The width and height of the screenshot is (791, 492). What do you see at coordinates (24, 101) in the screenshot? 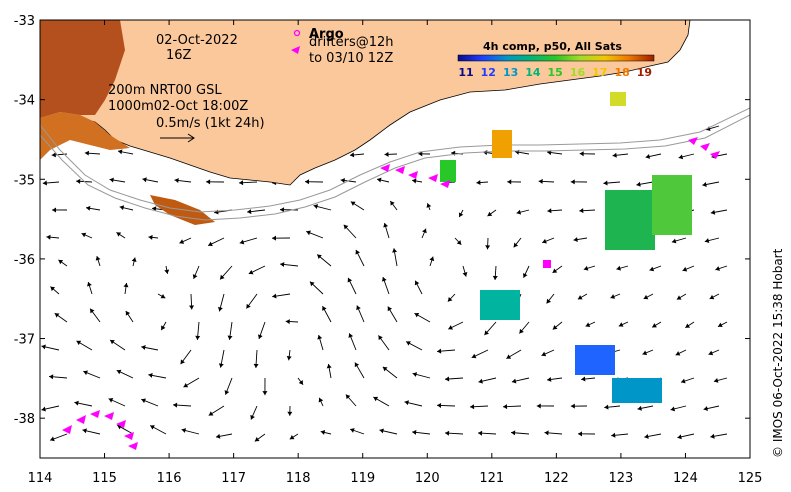
I see `y-tick-label: -34` at bounding box center [24, 101].